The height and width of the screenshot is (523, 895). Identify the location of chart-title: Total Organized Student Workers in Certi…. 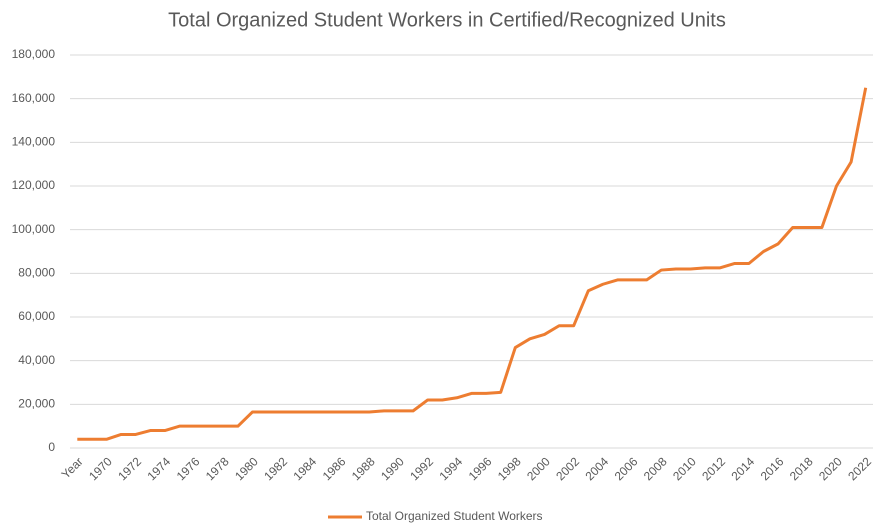
(447, 20).